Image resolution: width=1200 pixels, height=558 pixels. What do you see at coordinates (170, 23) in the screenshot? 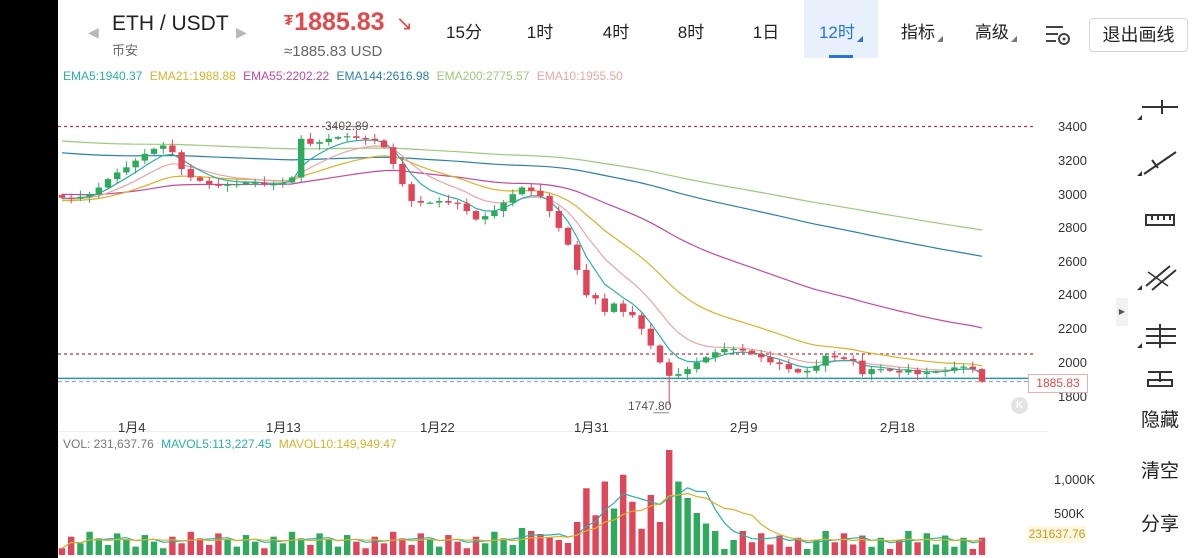
I see `trading-pair-title: ETH / USDT` at bounding box center [170, 23].